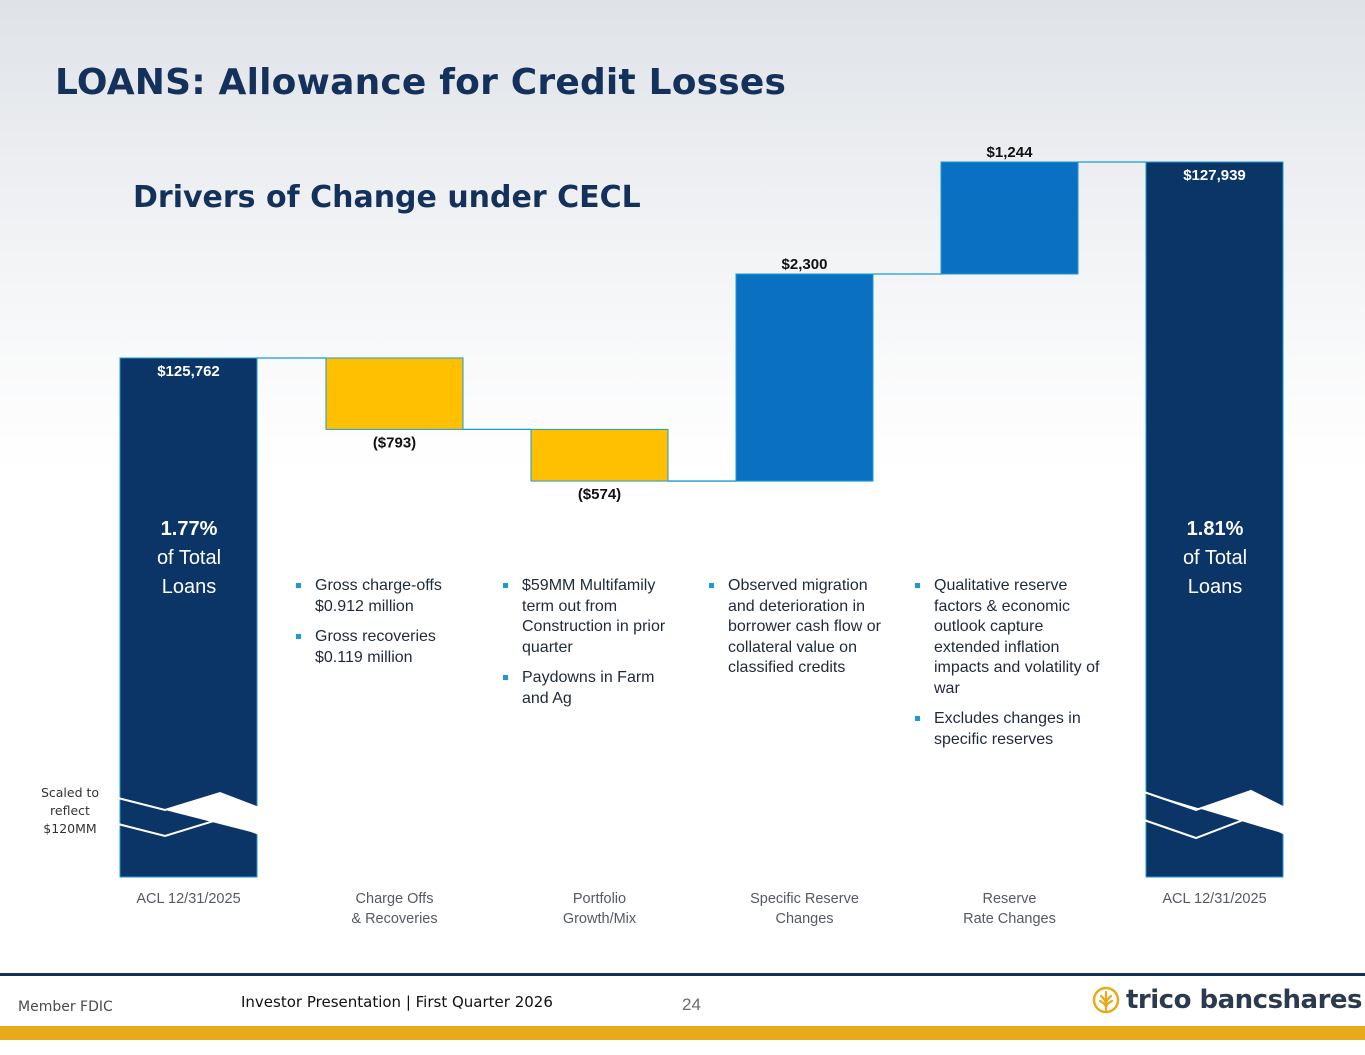 The width and height of the screenshot is (1365, 1055). What do you see at coordinates (682, 1033) in the screenshot?
I see `footer-accent-bar` at bounding box center [682, 1033].